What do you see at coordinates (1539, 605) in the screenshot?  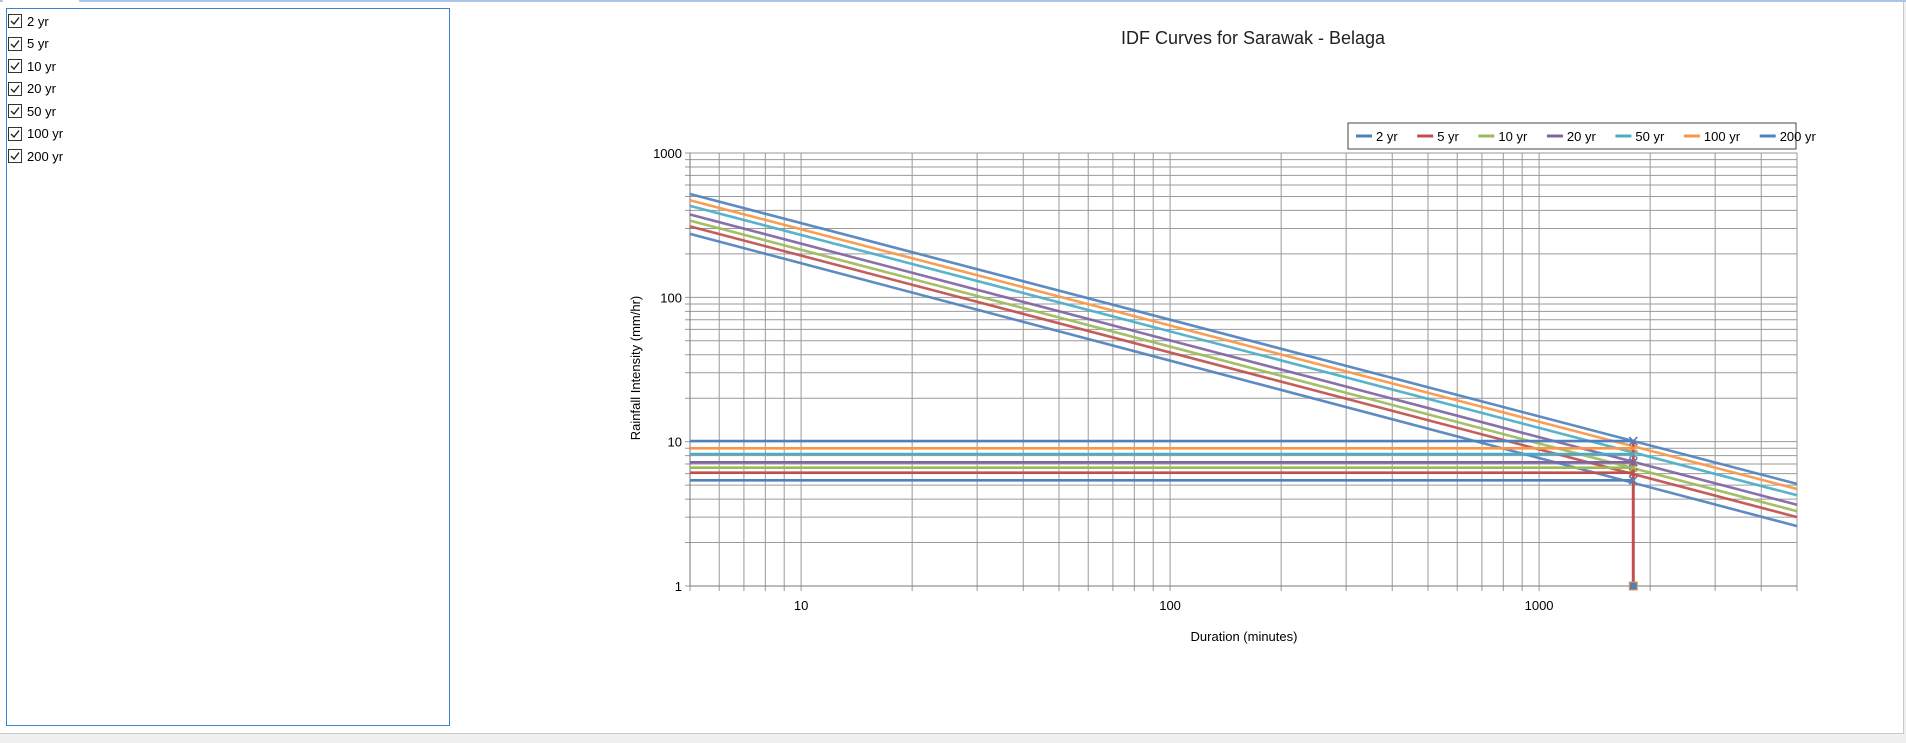 I see `x-tick-label: 1000` at bounding box center [1539, 605].